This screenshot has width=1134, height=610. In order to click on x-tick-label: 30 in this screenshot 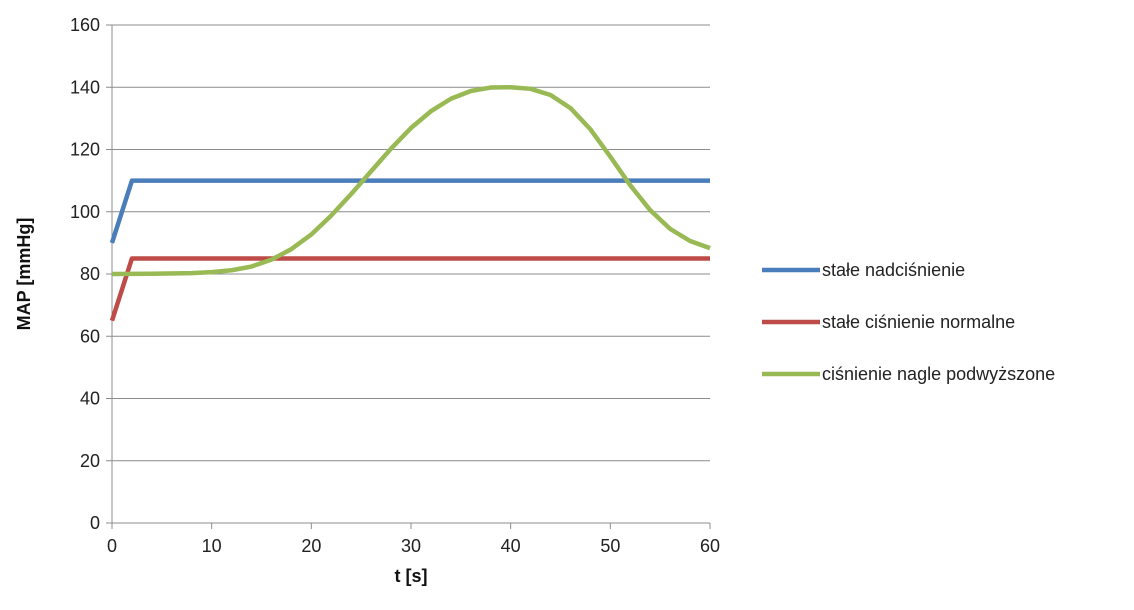, I will do `click(411, 546)`.